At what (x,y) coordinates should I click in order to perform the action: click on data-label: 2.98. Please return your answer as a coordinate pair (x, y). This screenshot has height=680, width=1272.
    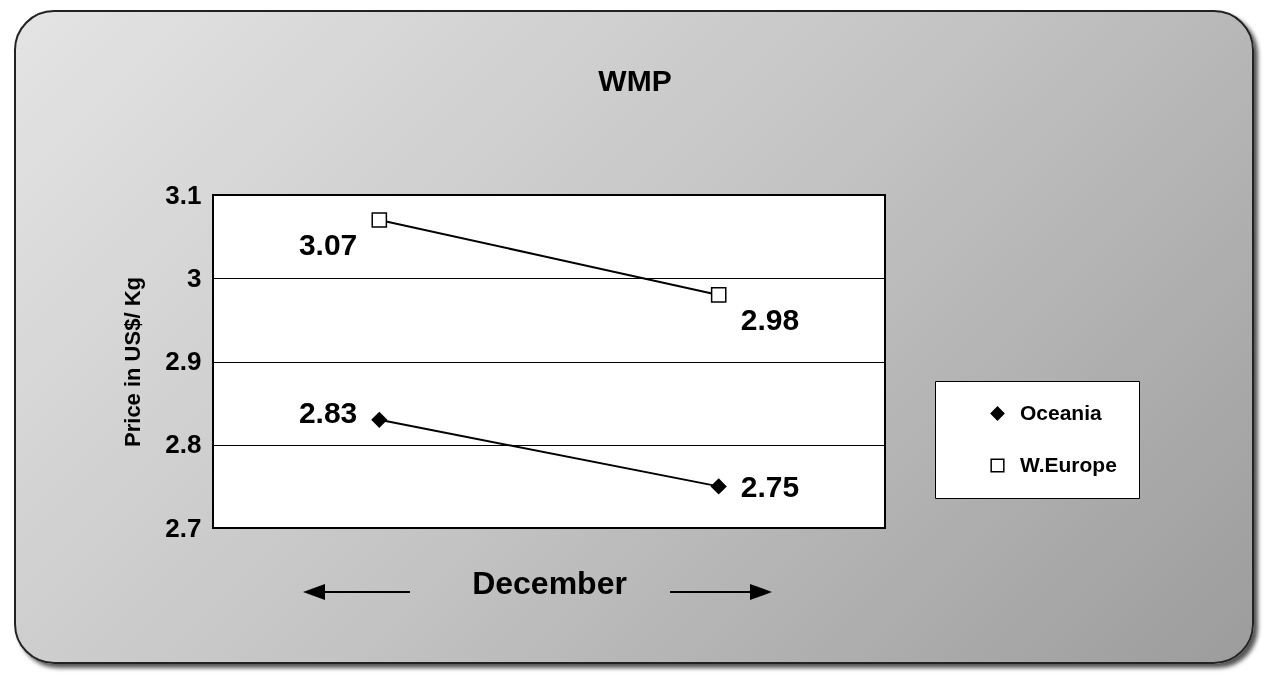
    Looking at the image, I should click on (770, 319).